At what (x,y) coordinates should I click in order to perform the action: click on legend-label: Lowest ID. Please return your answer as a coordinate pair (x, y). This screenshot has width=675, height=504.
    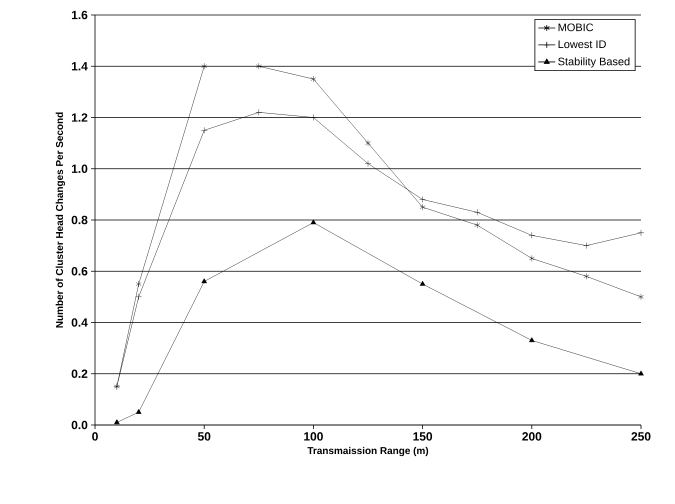
    Looking at the image, I should click on (582, 44).